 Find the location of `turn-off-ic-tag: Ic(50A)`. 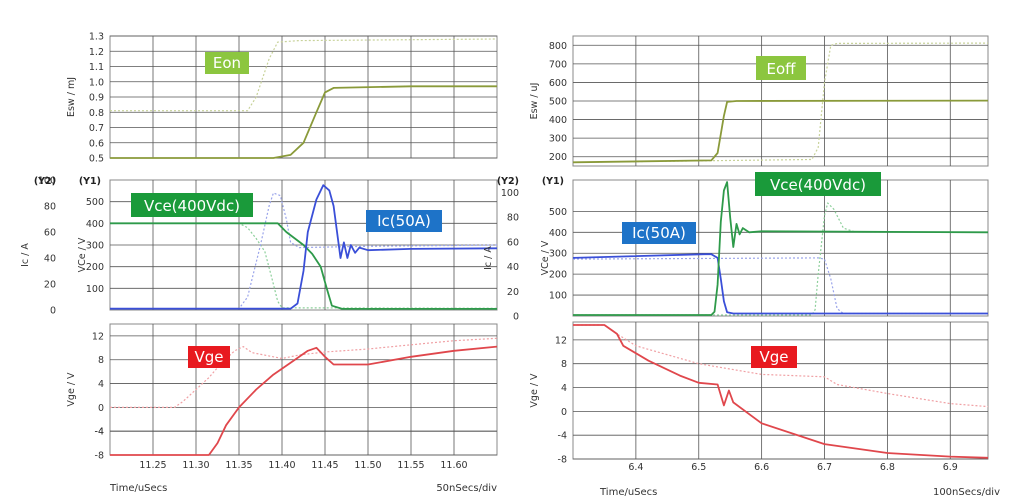

turn-off-ic-tag: Ic(50A) is located at coordinates (659, 233).